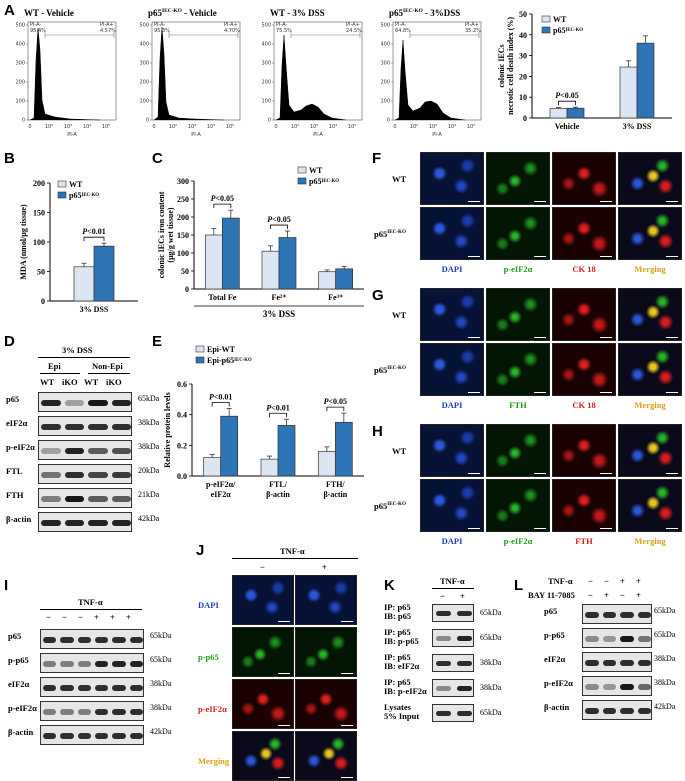 The image size is (685, 781). Describe the element at coordinates (385, 64) in the screenshot. I see `y-tick-label: 300` at that location.